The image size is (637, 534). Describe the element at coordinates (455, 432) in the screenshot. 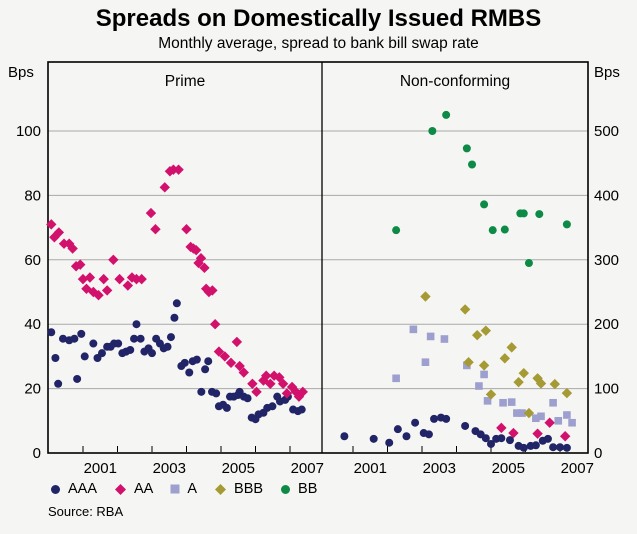

I see `series-AAA-nonconforming` at that location.